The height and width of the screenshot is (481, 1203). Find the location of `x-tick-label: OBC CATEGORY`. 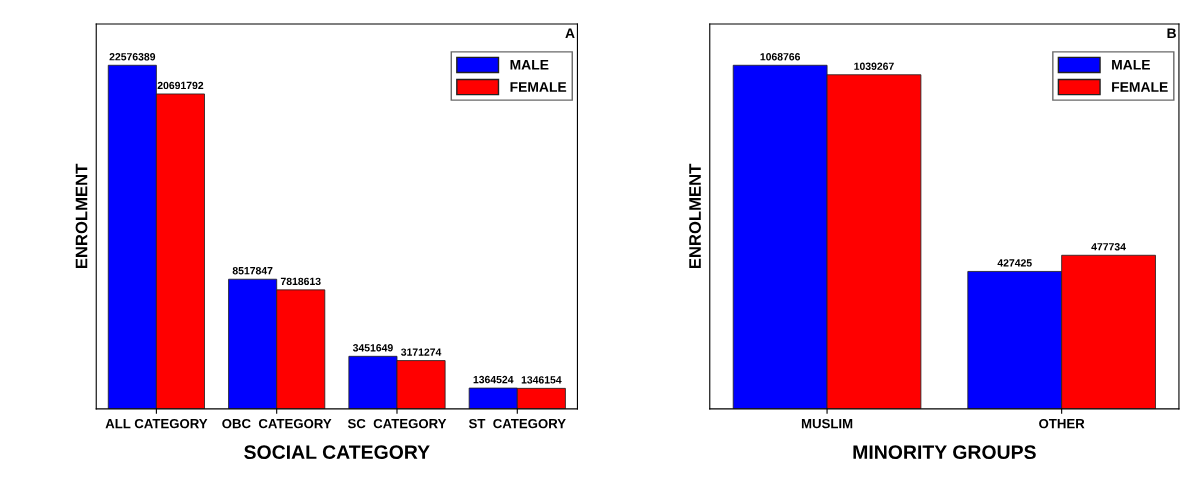

x-tick-label: OBC CATEGORY is located at coordinates (277, 423).